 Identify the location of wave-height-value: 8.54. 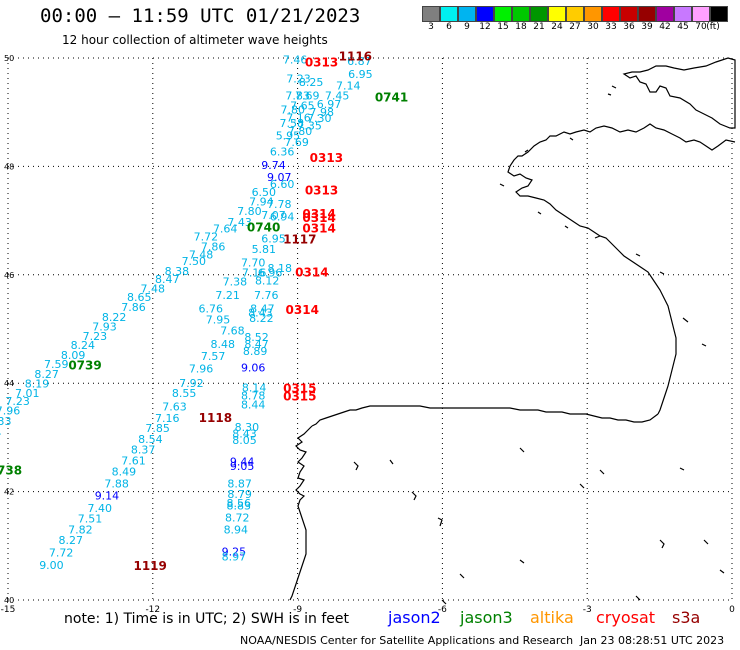
(150, 439).